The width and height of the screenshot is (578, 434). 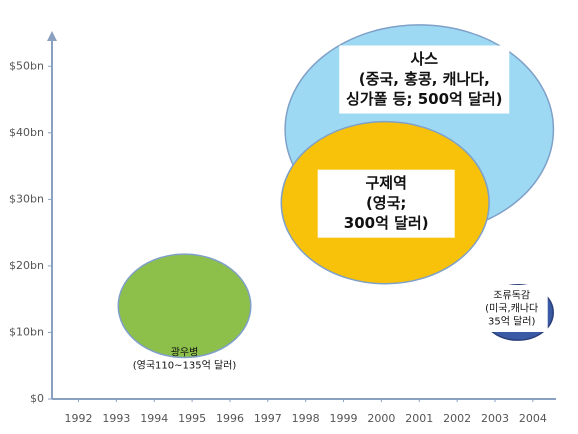 What do you see at coordinates (26, 65) in the screenshot?
I see `y-tick-label: $50bn` at bounding box center [26, 65].